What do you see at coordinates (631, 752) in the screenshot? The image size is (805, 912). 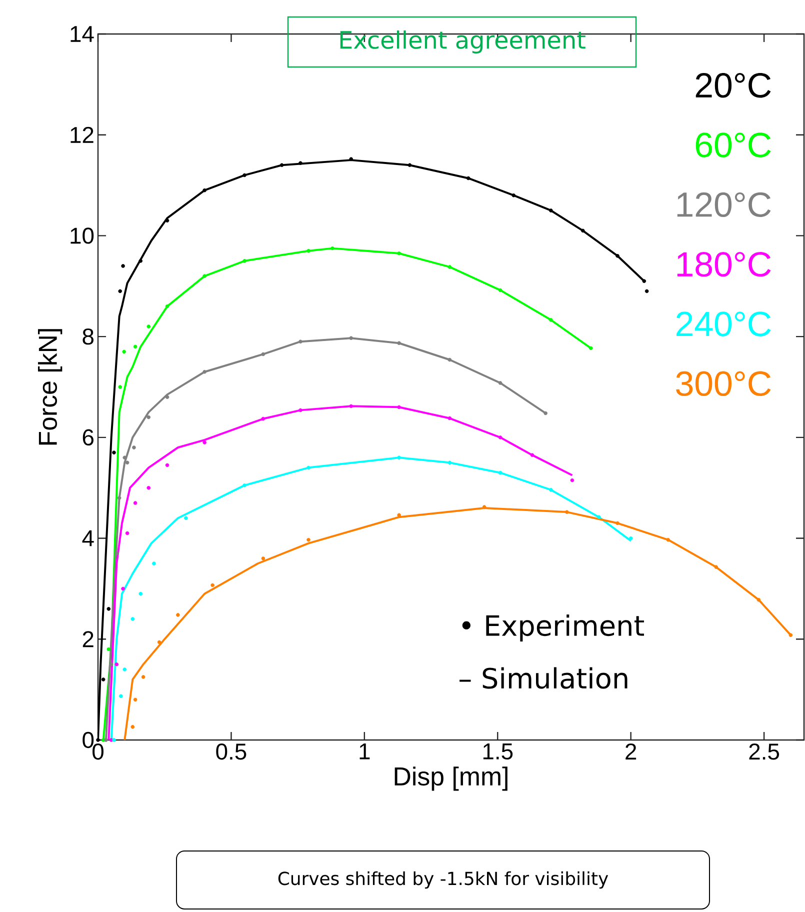 I see `x-tick-label: 2` at bounding box center [631, 752].